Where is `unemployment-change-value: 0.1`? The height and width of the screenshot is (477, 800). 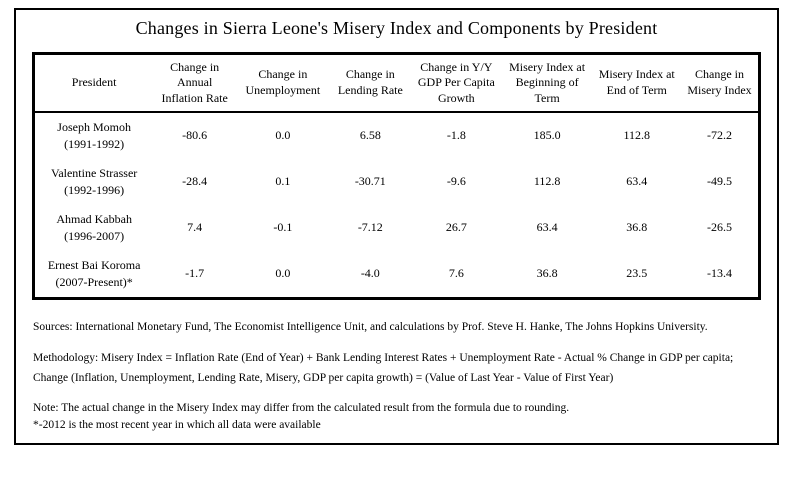 unemployment-change-value: 0.1 is located at coordinates (283, 181).